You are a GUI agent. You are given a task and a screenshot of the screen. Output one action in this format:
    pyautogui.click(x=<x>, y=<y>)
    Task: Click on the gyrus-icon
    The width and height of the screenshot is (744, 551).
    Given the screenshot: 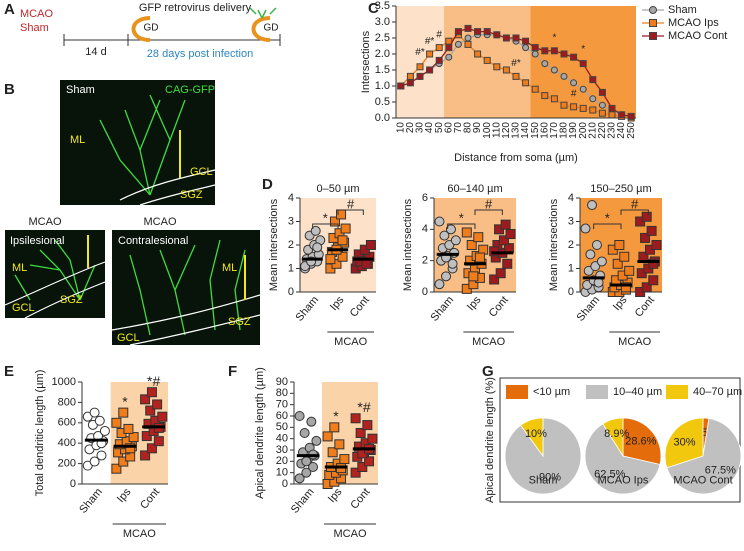 What is the action you would take?
    pyautogui.click(x=261, y=29)
    